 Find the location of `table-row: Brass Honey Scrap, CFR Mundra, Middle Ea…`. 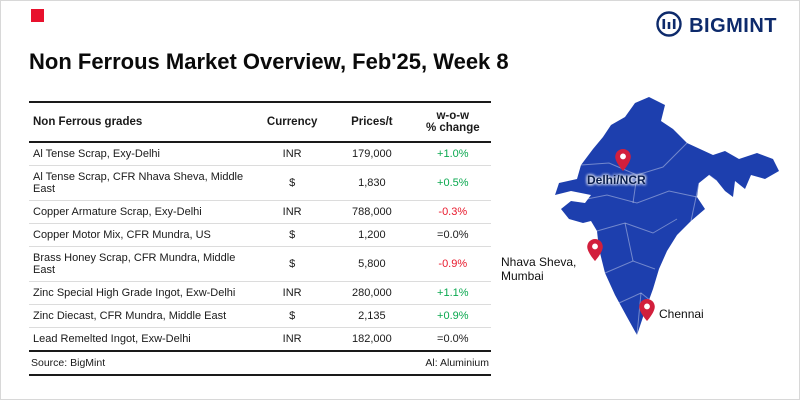

table-row: Brass Honey Scrap, CFR Mundra, Middle Ea… is located at coordinates (260, 264).